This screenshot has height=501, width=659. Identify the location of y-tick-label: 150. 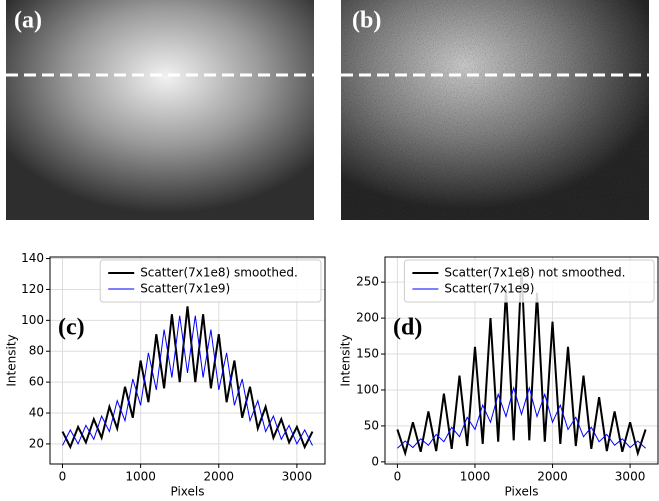
(367, 354).